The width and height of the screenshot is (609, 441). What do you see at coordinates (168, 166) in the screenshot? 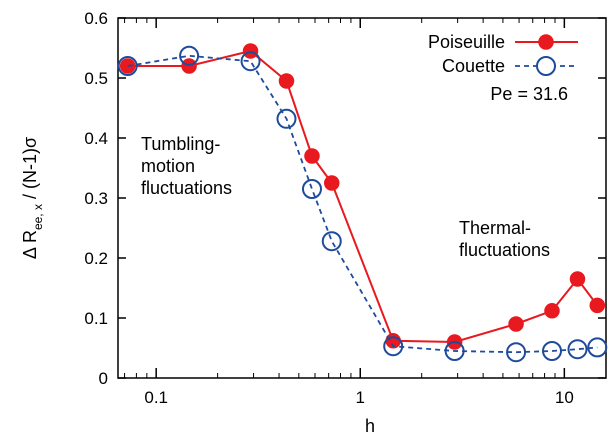
I see `tumbling-line-2: motion` at bounding box center [168, 166].